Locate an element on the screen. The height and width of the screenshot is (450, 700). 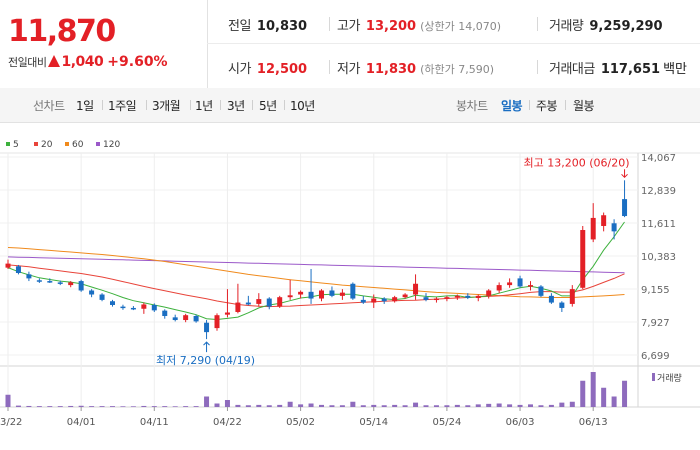
legend-label: 120 is located at coordinates (112, 145).